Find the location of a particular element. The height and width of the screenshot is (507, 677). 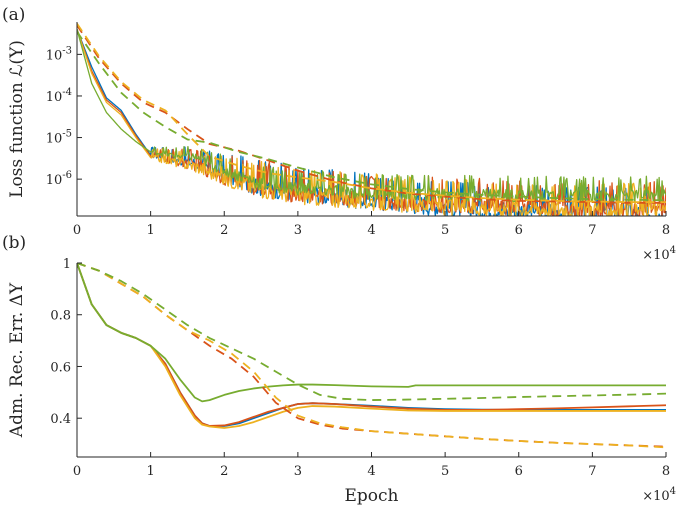

y-tick-label: 0.6 is located at coordinates (60, 367).